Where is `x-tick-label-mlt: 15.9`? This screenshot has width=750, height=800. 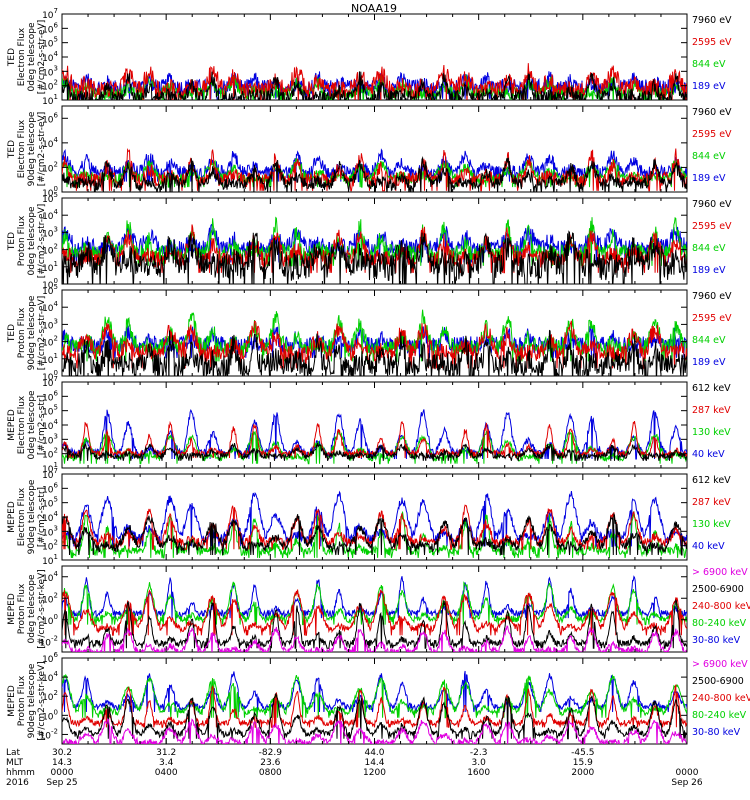 x-tick-label-mlt: 15.9 is located at coordinates (583, 763).